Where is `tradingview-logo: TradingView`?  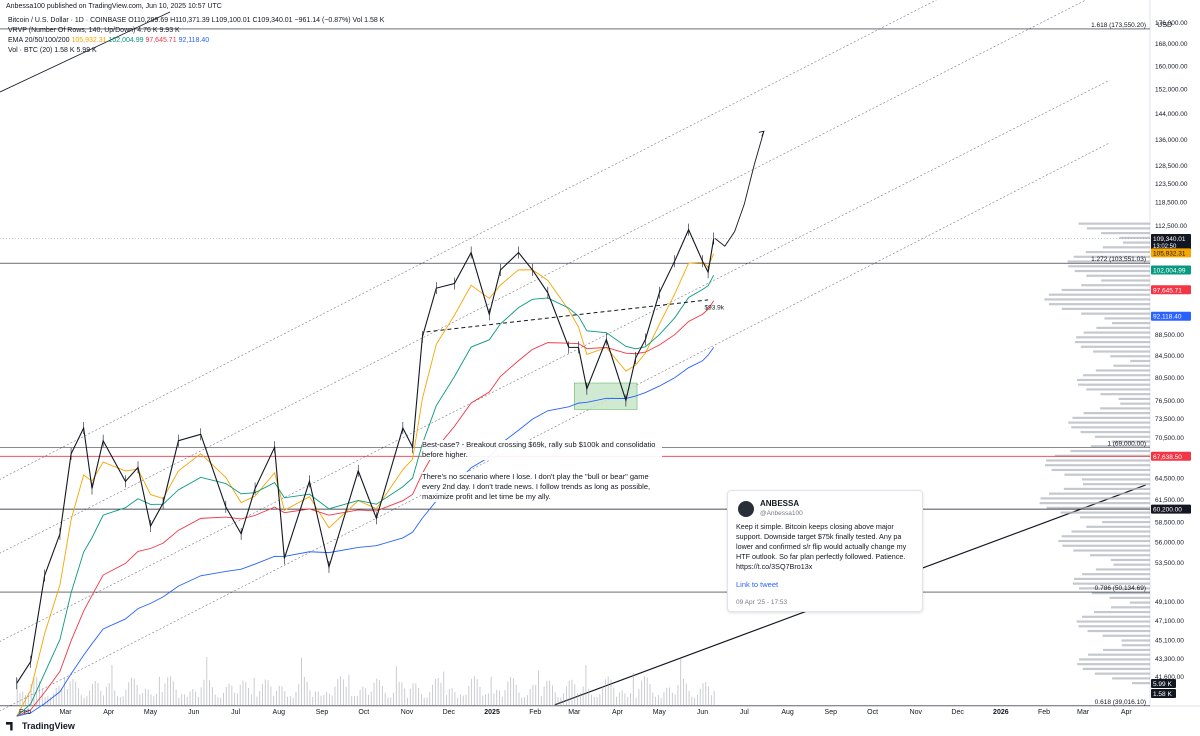 tradingview-logo: TradingView is located at coordinates (40, 726).